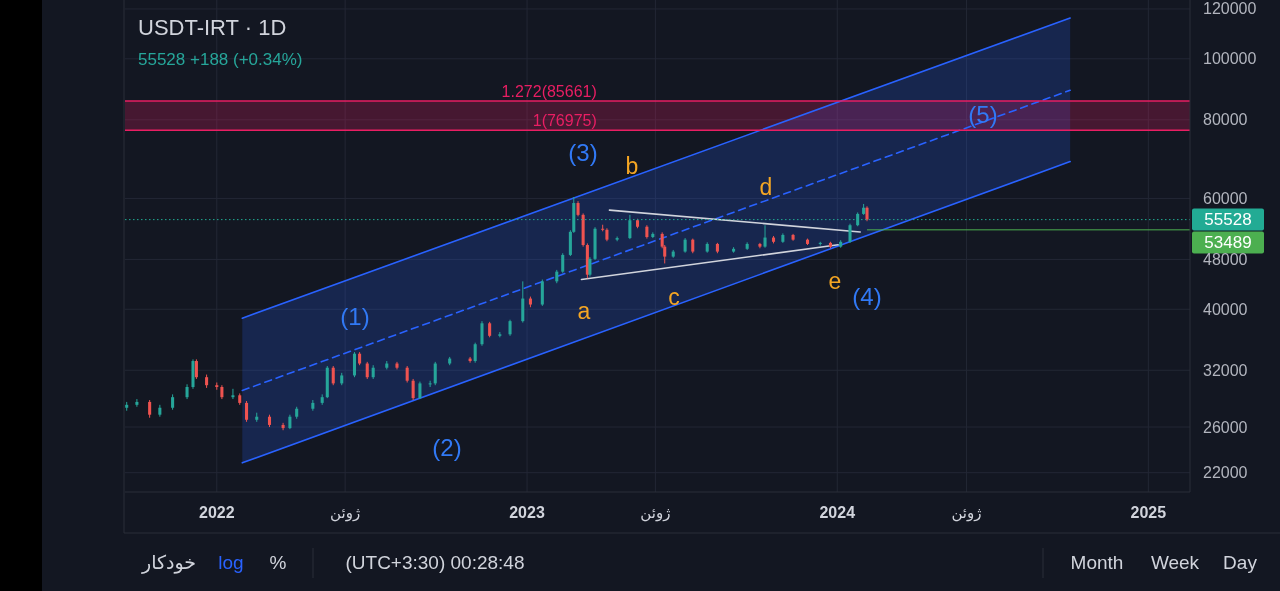  What do you see at coordinates (983, 114) in the screenshot?
I see `annotation: (5)` at bounding box center [983, 114].